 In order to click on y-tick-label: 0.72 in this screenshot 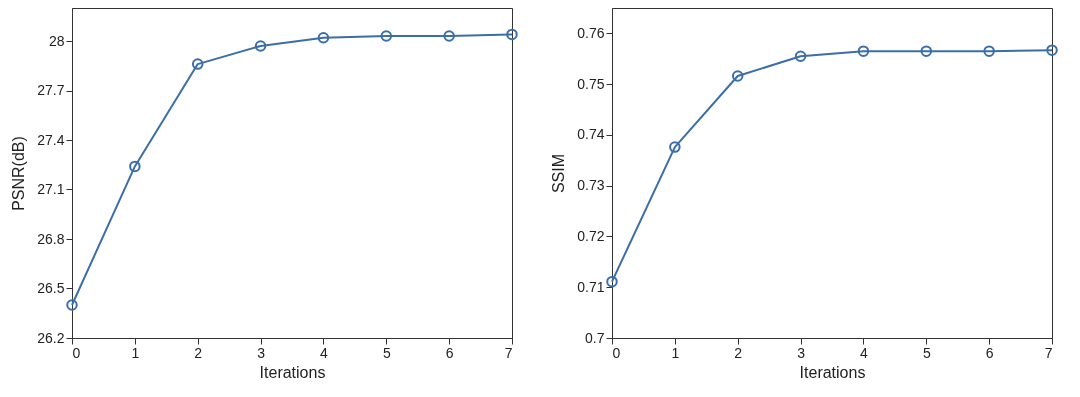, I will do `click(591, 235)`.